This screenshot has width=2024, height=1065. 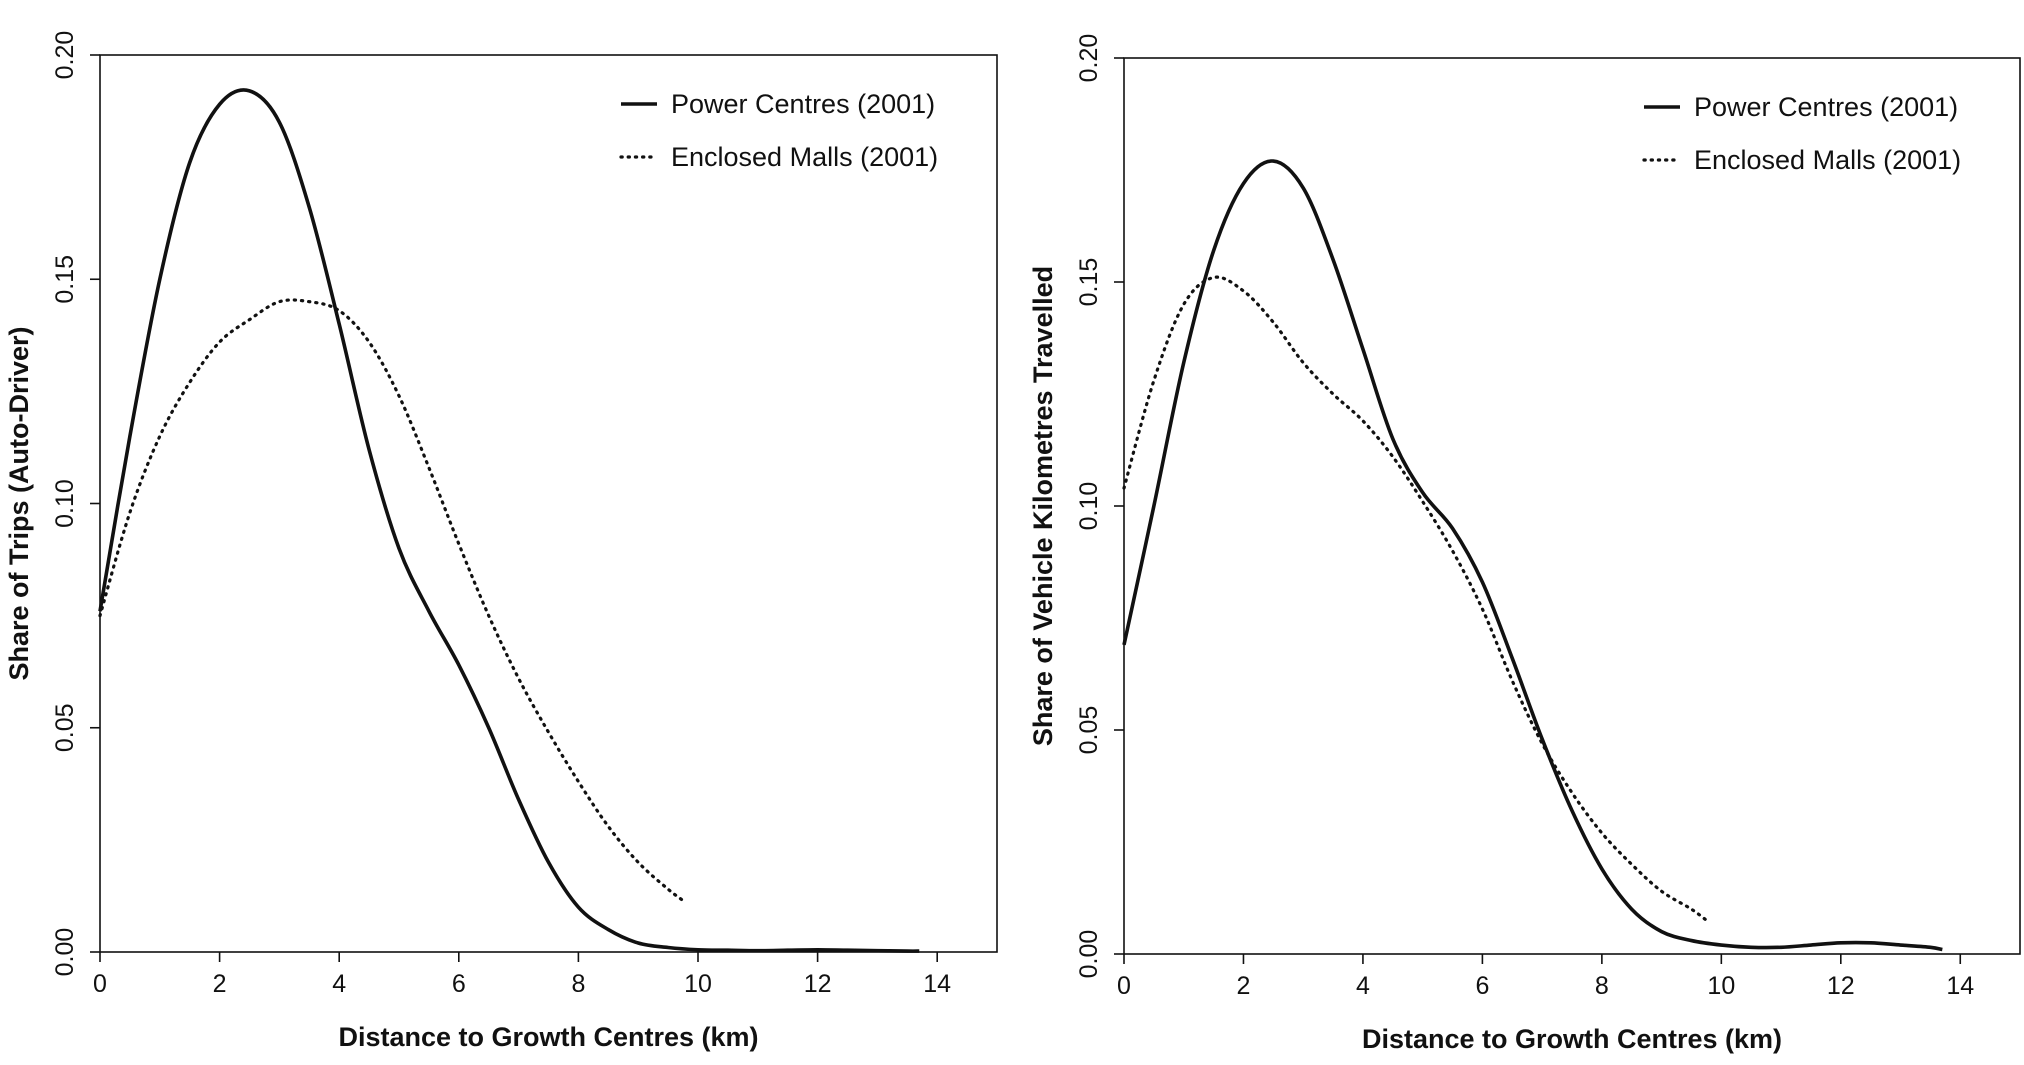 What do you see at coordinates (19, 503) in the screenshot?
I see `y-axis-title: Share of Trips (Auto-Driver)` at bounding box center [19, 503].